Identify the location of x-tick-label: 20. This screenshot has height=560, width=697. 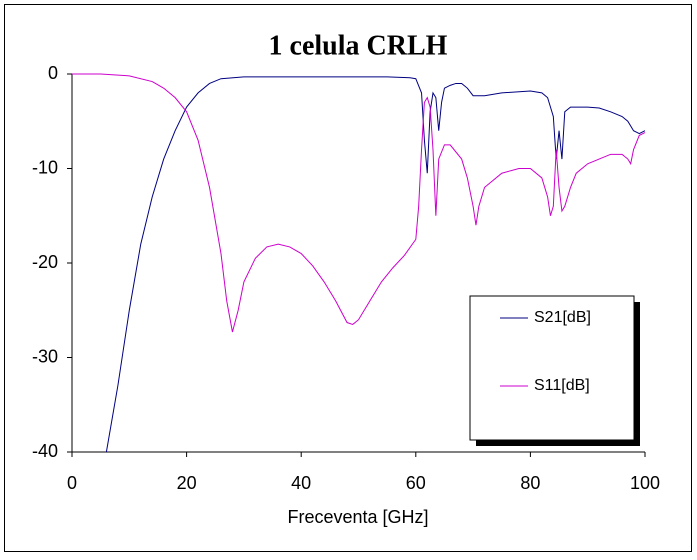
(187, 483).